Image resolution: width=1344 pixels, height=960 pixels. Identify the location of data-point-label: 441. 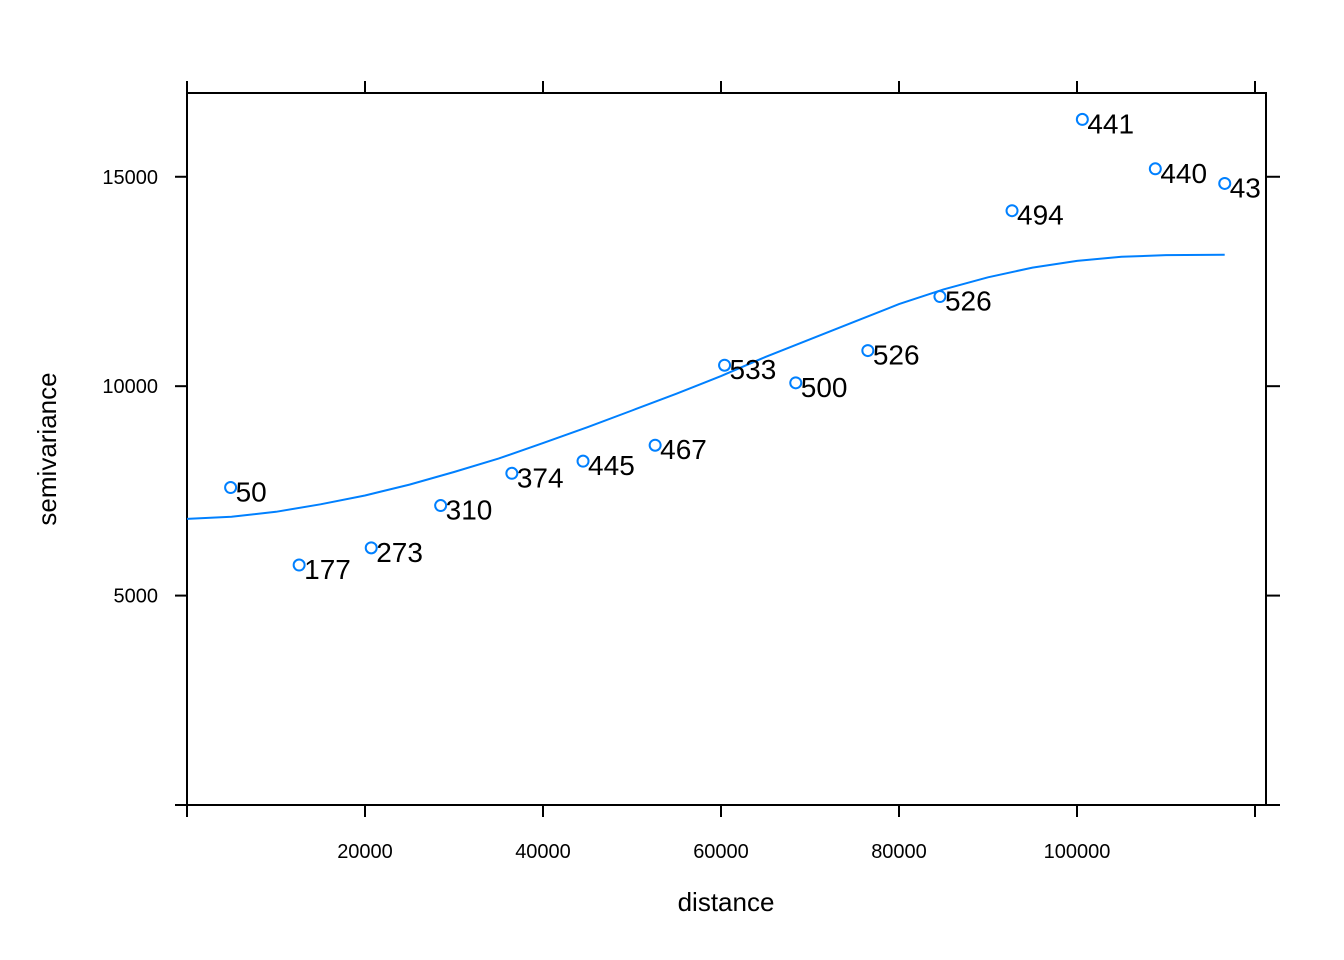
(1110, 123).